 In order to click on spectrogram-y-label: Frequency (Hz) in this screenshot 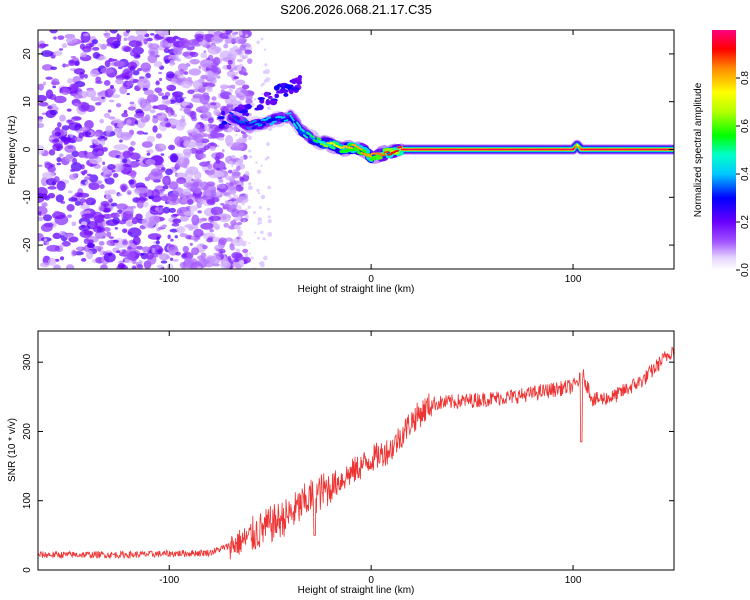, I will do `click(12, 150)`.